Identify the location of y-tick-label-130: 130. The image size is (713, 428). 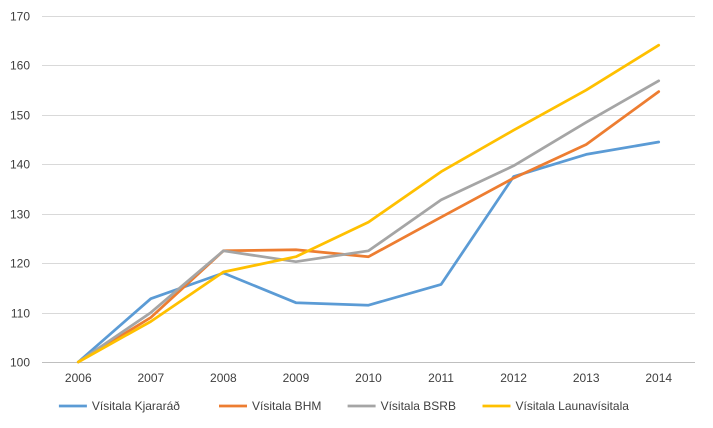
(20, 215).